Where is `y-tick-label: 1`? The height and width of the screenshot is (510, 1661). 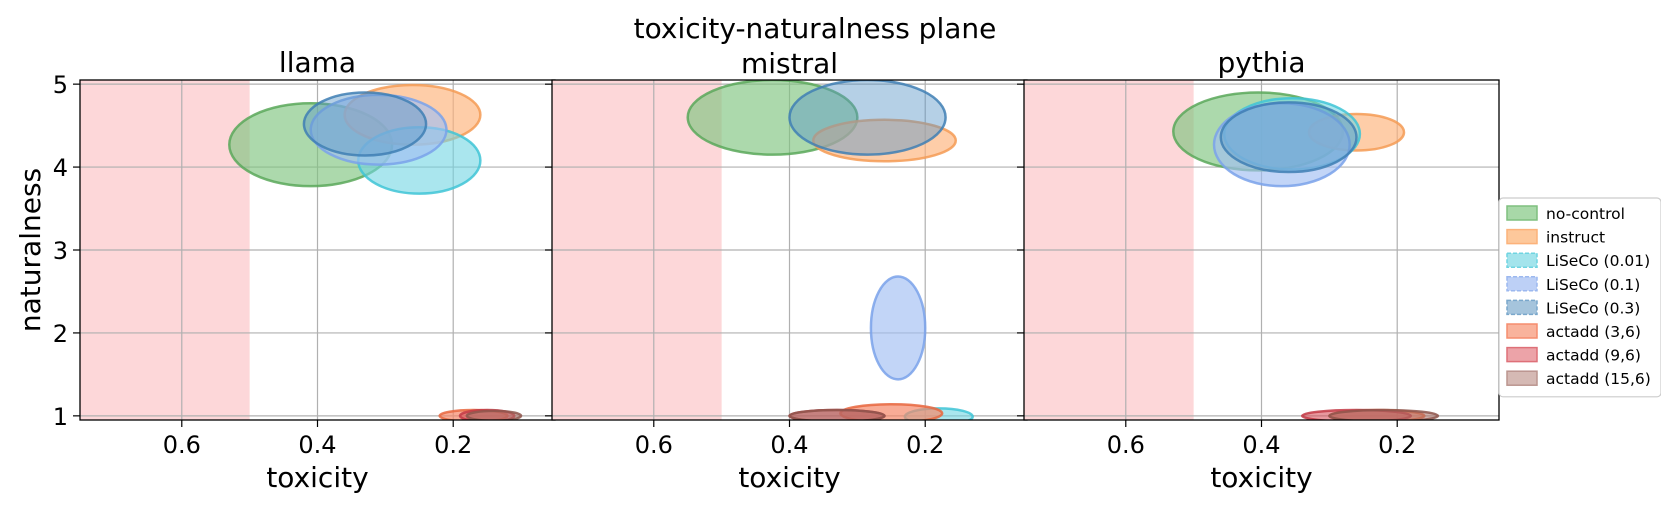
y-tick-label: 1 is located at coordinates (60, 417).